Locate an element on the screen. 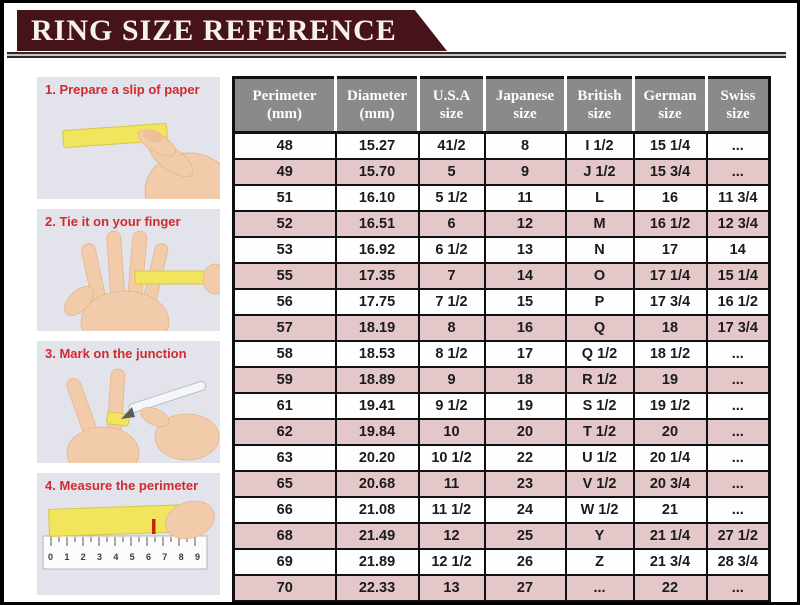  table-cell: 20.68 is located at coordinates (377, 484).